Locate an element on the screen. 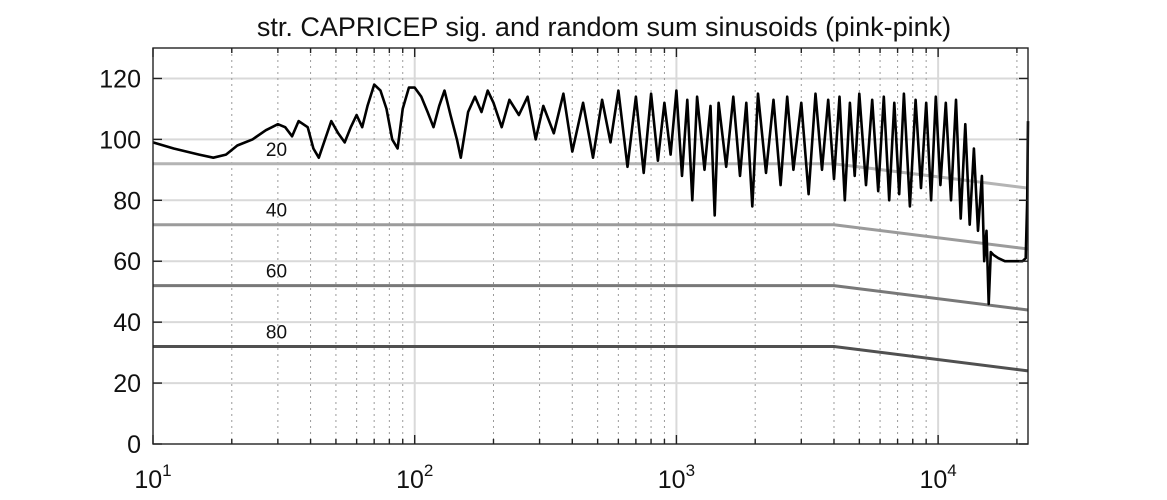 This screenshot has height=500, width=1167. y-tick-label: 100 is located at coordinates (120, 140).